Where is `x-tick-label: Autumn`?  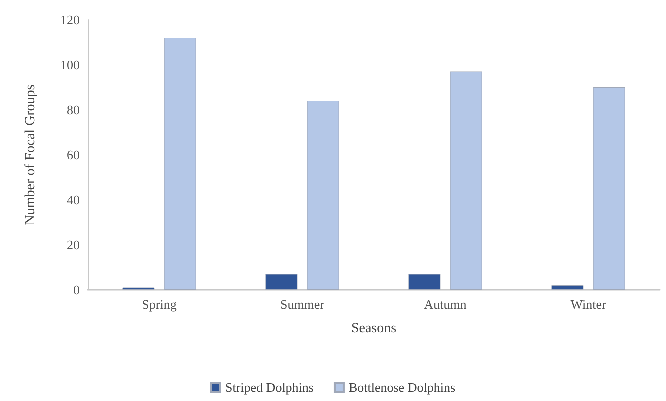
x-tick-label: Autumn is located at coordinates (446, 304).